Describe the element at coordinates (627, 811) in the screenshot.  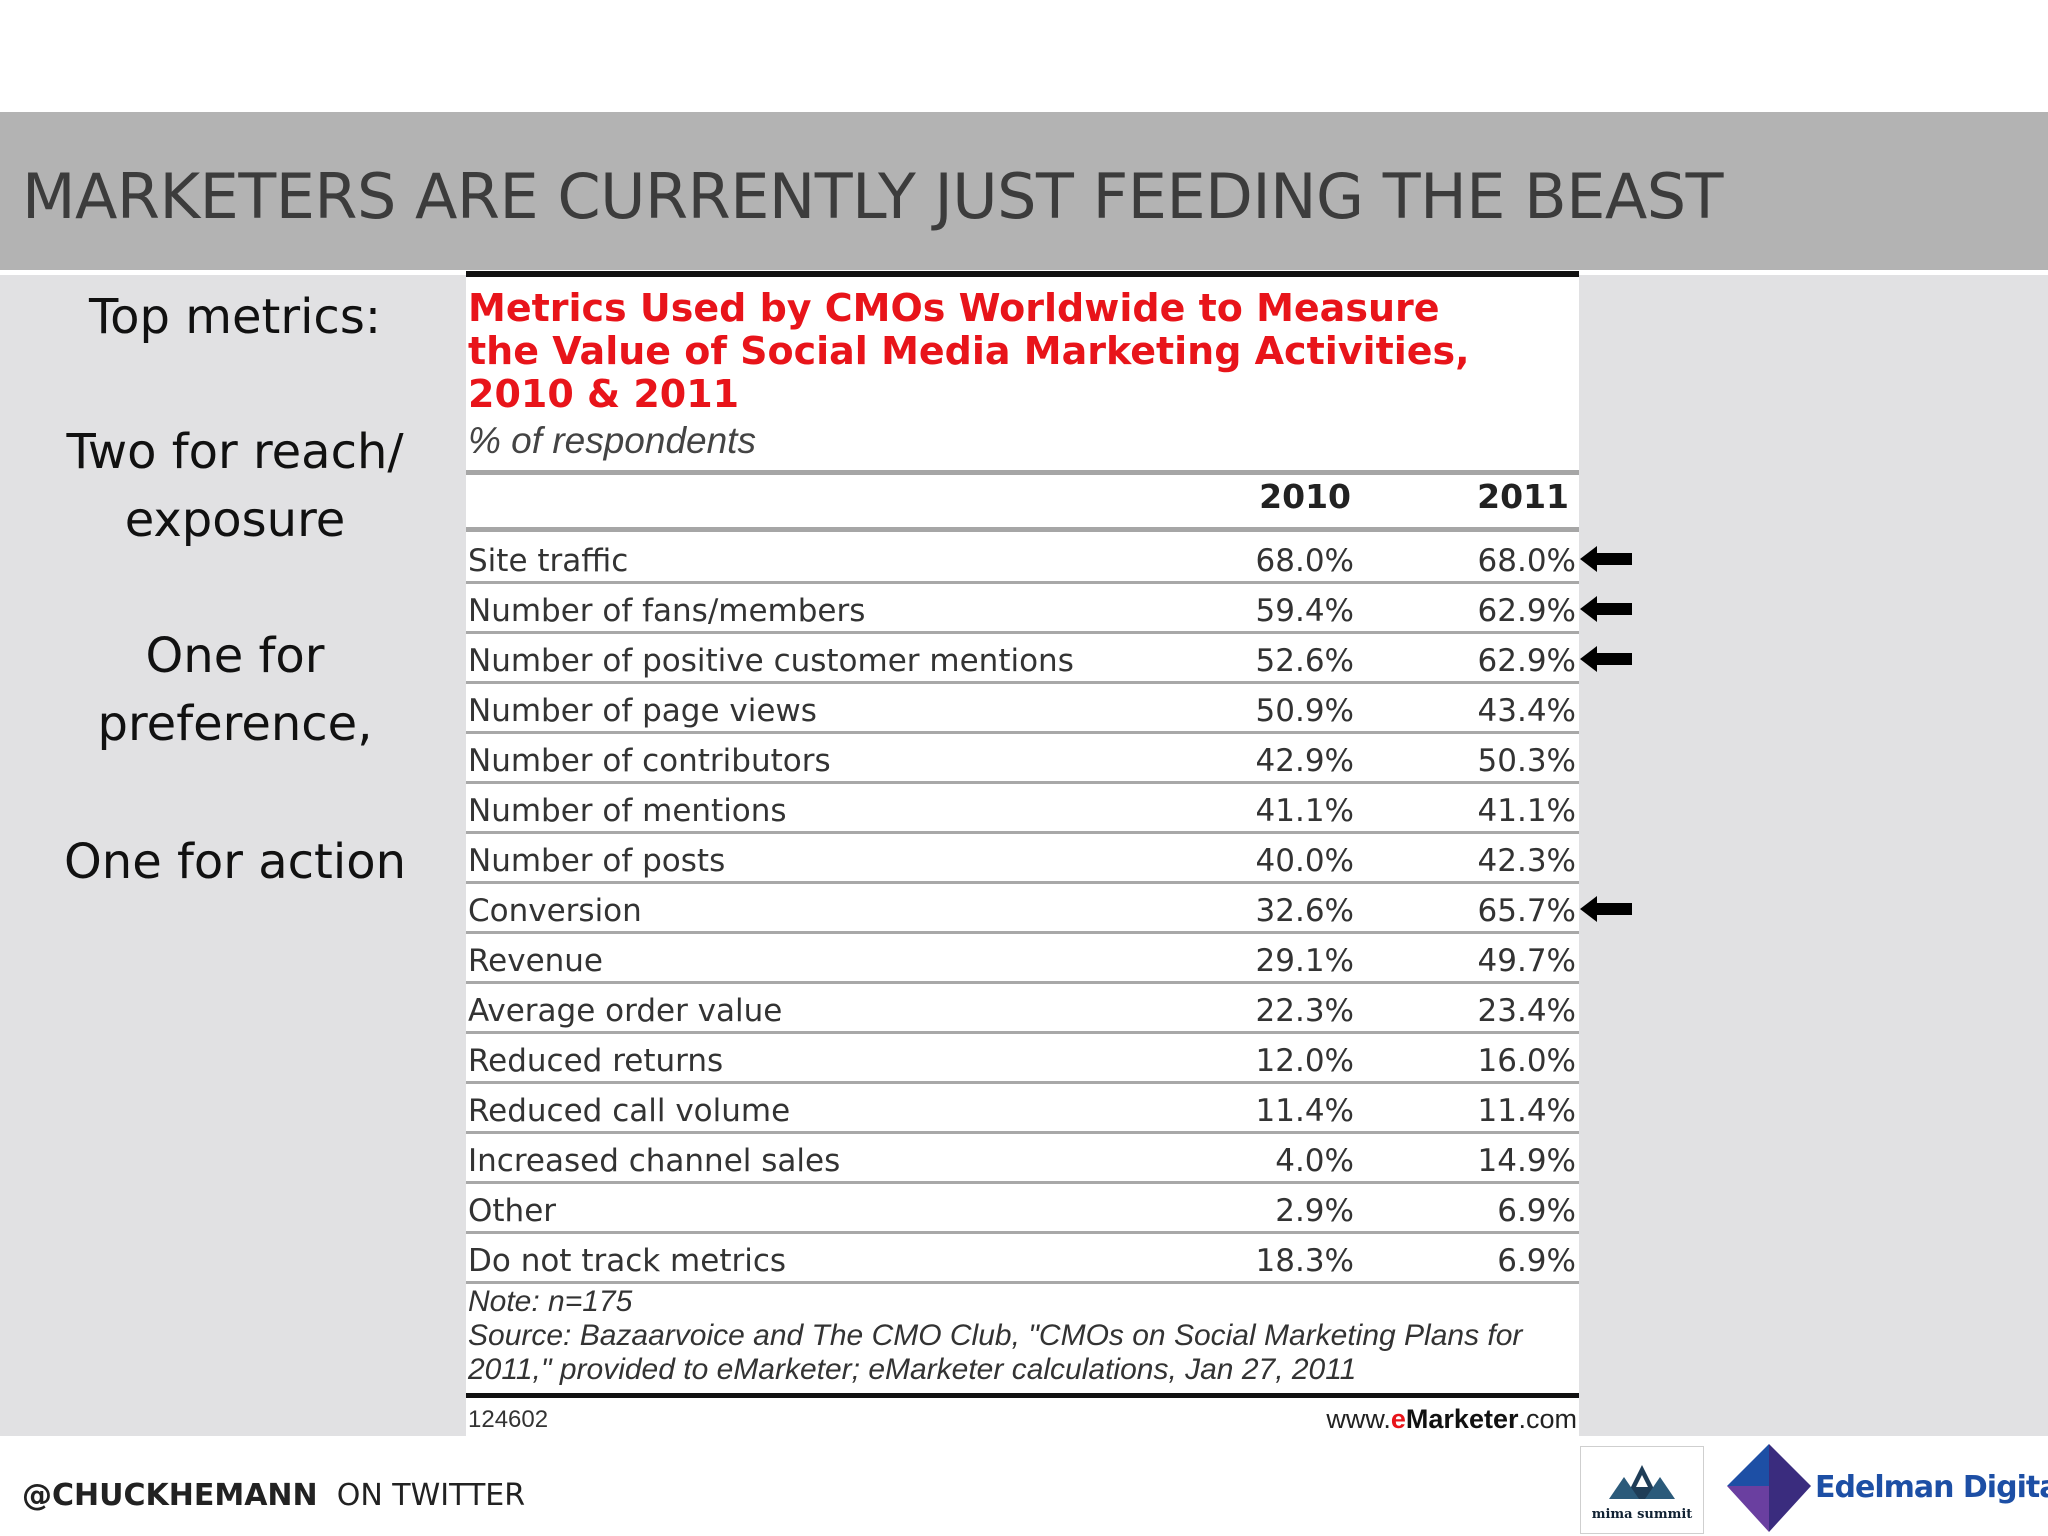
I see `row-label: Number of mentions` at that location.